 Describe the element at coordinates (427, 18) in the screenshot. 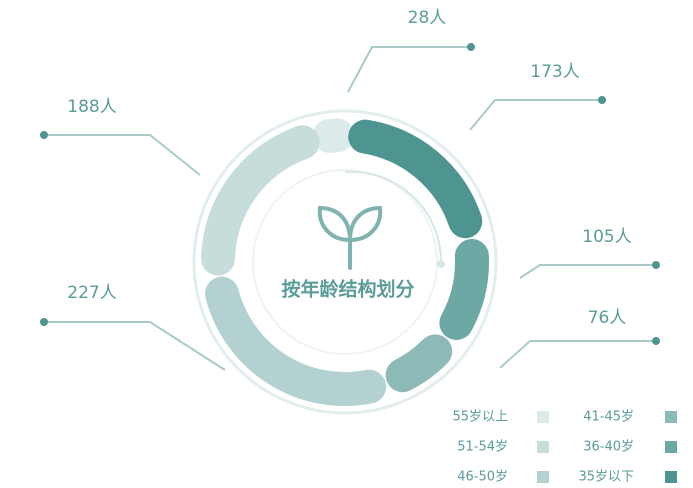

I see `value-label: 28人` at that location.